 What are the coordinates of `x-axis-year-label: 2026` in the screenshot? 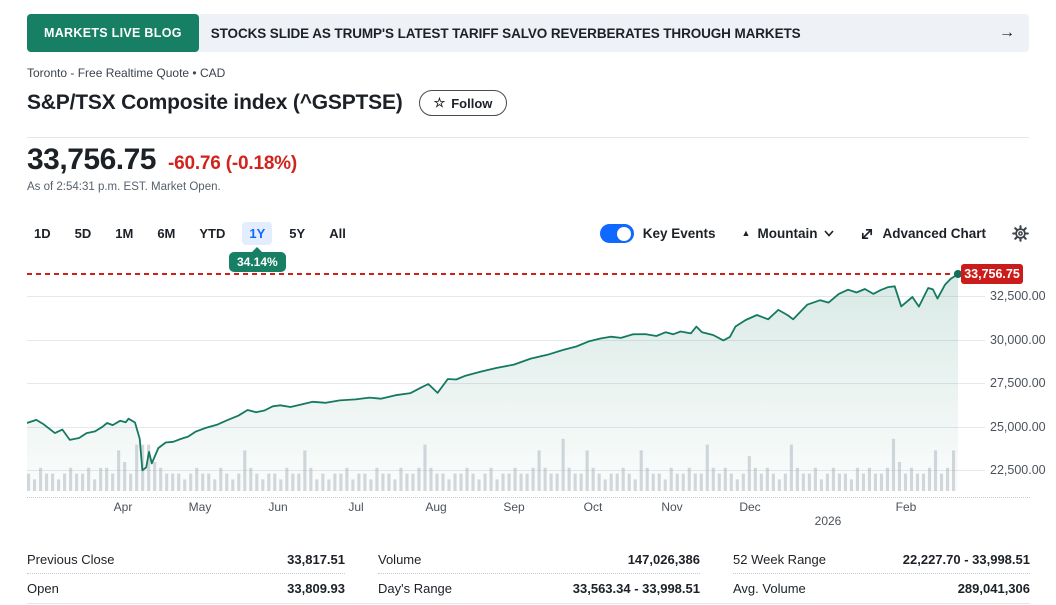 It's located at (828, 521).